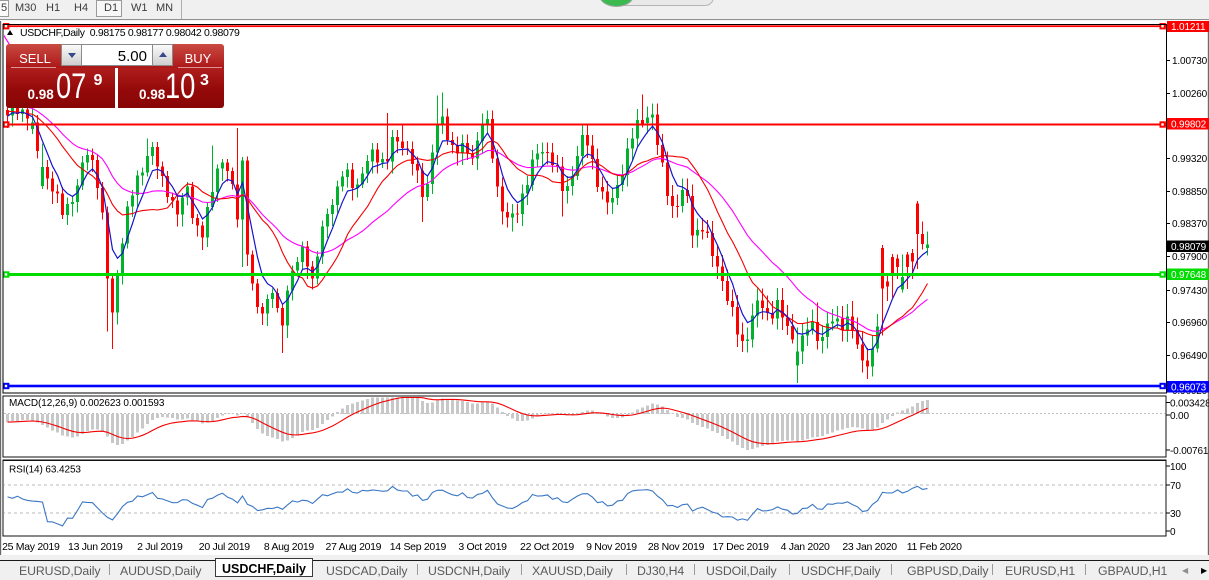 This screenshot has width=1209, height=580. What do you see at coordinates (1189, 404) in the screenshot?
I see `svg-text: 0.003428` at bounding box center [1189, 404].